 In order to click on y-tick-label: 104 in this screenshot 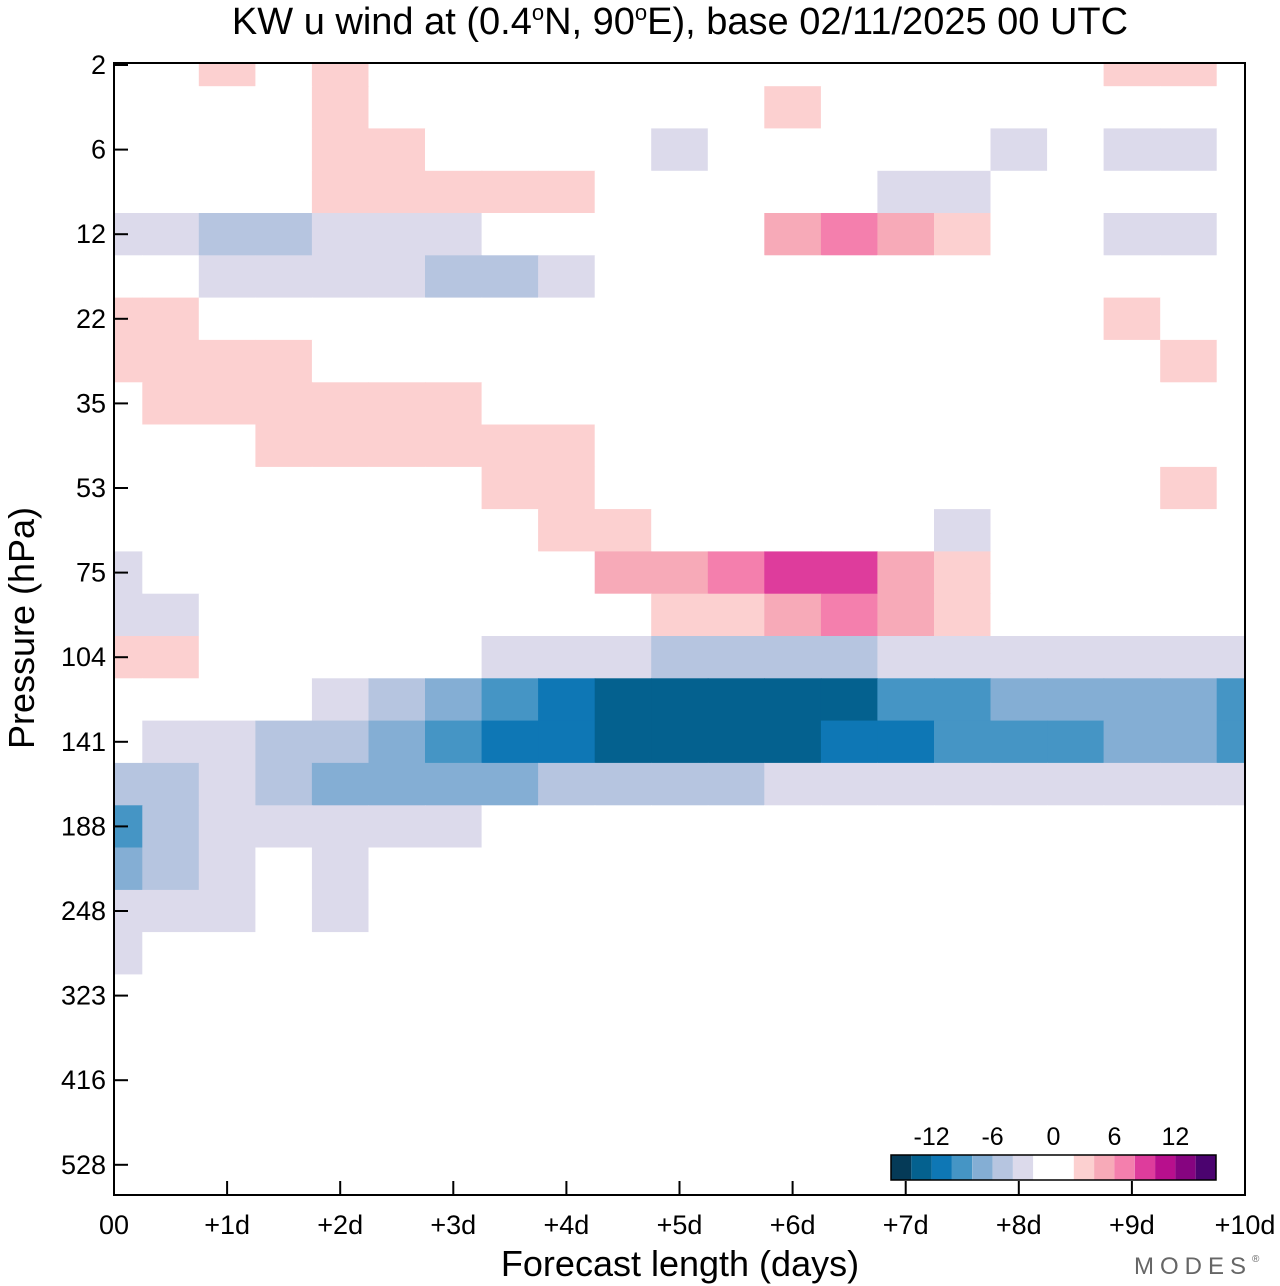, I will do `click(83, 657)`.